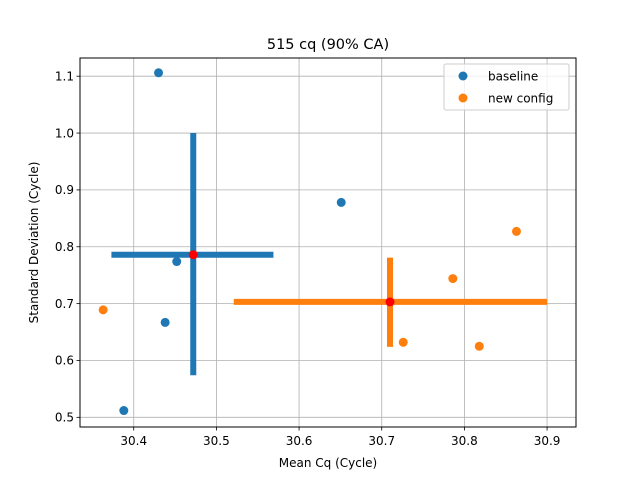 This screenshot has height=484, width=640. I want to click on center-marker-baseline, so click(193, 255).